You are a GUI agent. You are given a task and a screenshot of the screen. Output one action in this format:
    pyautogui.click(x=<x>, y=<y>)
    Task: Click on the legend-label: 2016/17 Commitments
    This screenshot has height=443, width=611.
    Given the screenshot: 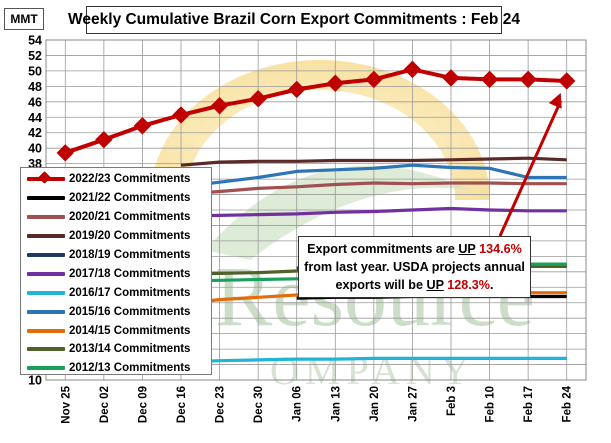 What is the action you would take?
    pyautogui.click(x=130, y=292)
    